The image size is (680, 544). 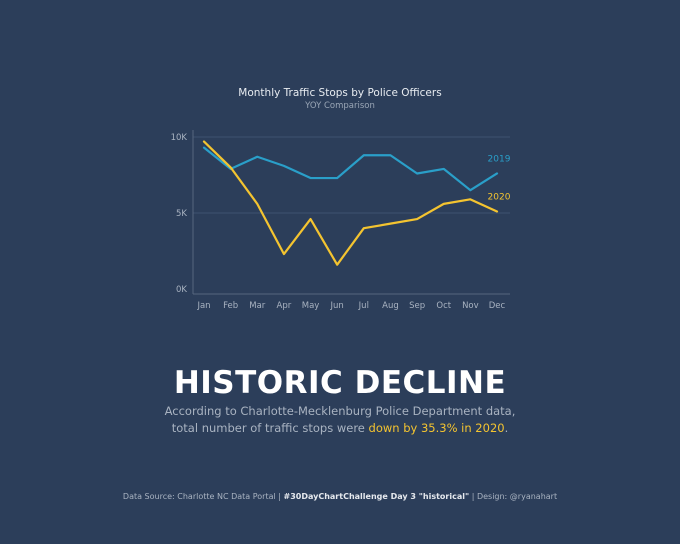 What do you see at coordinates (340, 93) in the screenshot?
I see `chart-title: Monthly Traffic Stops by Police Officers` at bounding box center [340, 93].